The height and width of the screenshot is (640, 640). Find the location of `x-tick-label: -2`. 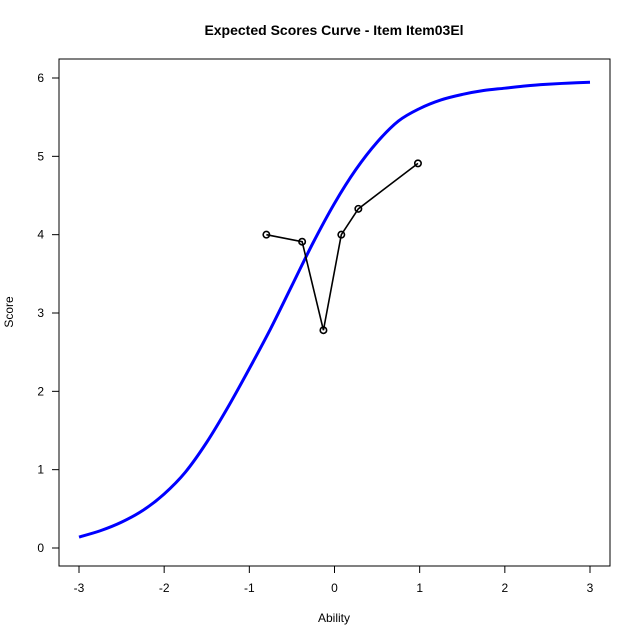

x-tick-label: -2 is located at coordinates (164, 588).